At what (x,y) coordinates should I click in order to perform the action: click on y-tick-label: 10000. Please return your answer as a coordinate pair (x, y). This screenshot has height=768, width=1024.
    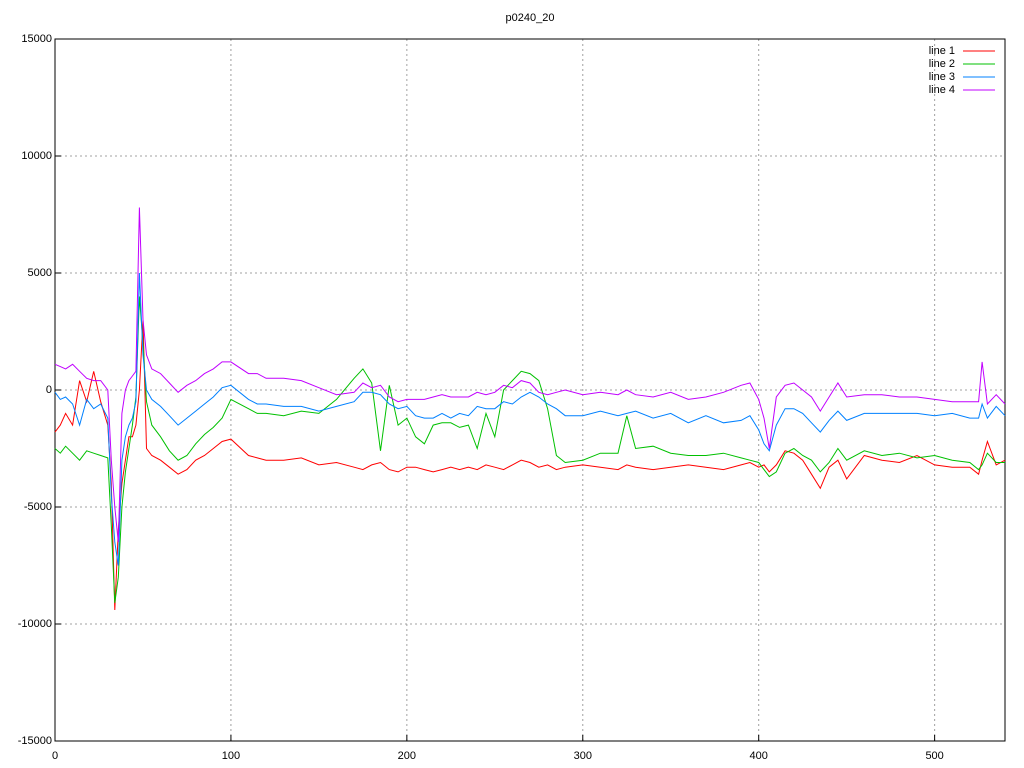
    Looking at the image, I should click on (36, 156).